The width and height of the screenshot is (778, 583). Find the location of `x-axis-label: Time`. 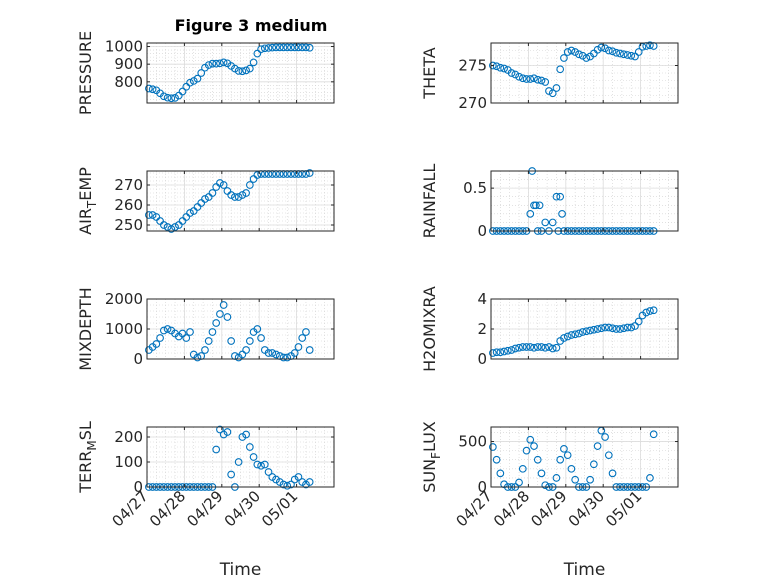

x-axis-label: Time is located at coordinates (584, 570).